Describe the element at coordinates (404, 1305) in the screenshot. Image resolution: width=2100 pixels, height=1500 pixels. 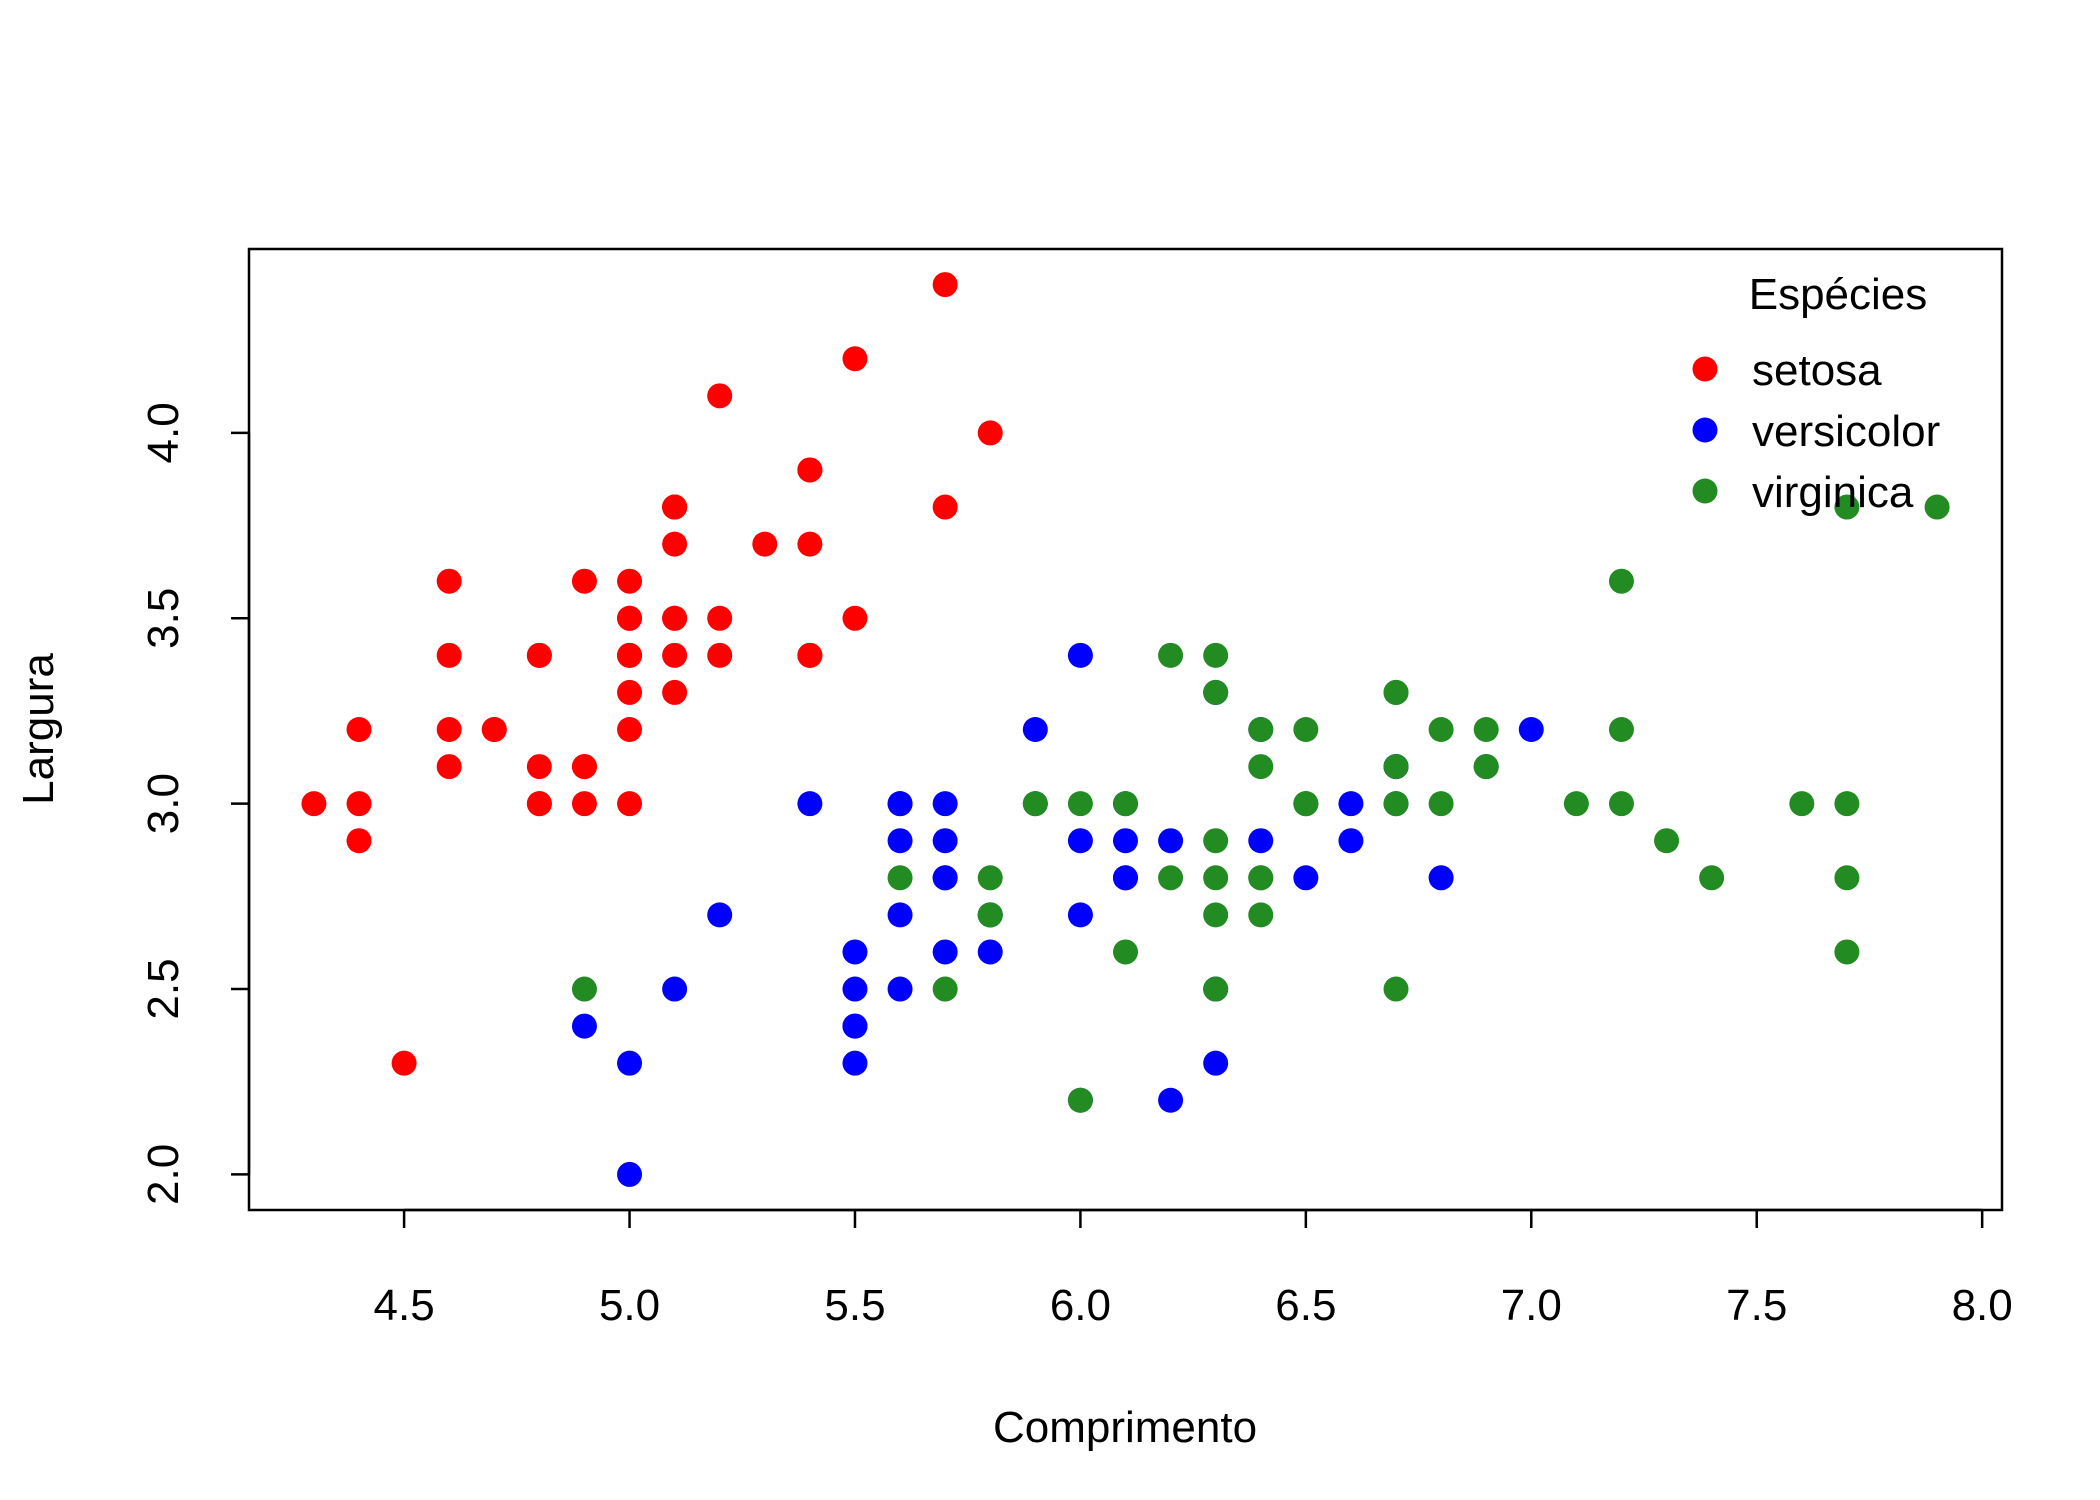
I see `x-tick-label: 4.5` at that location.